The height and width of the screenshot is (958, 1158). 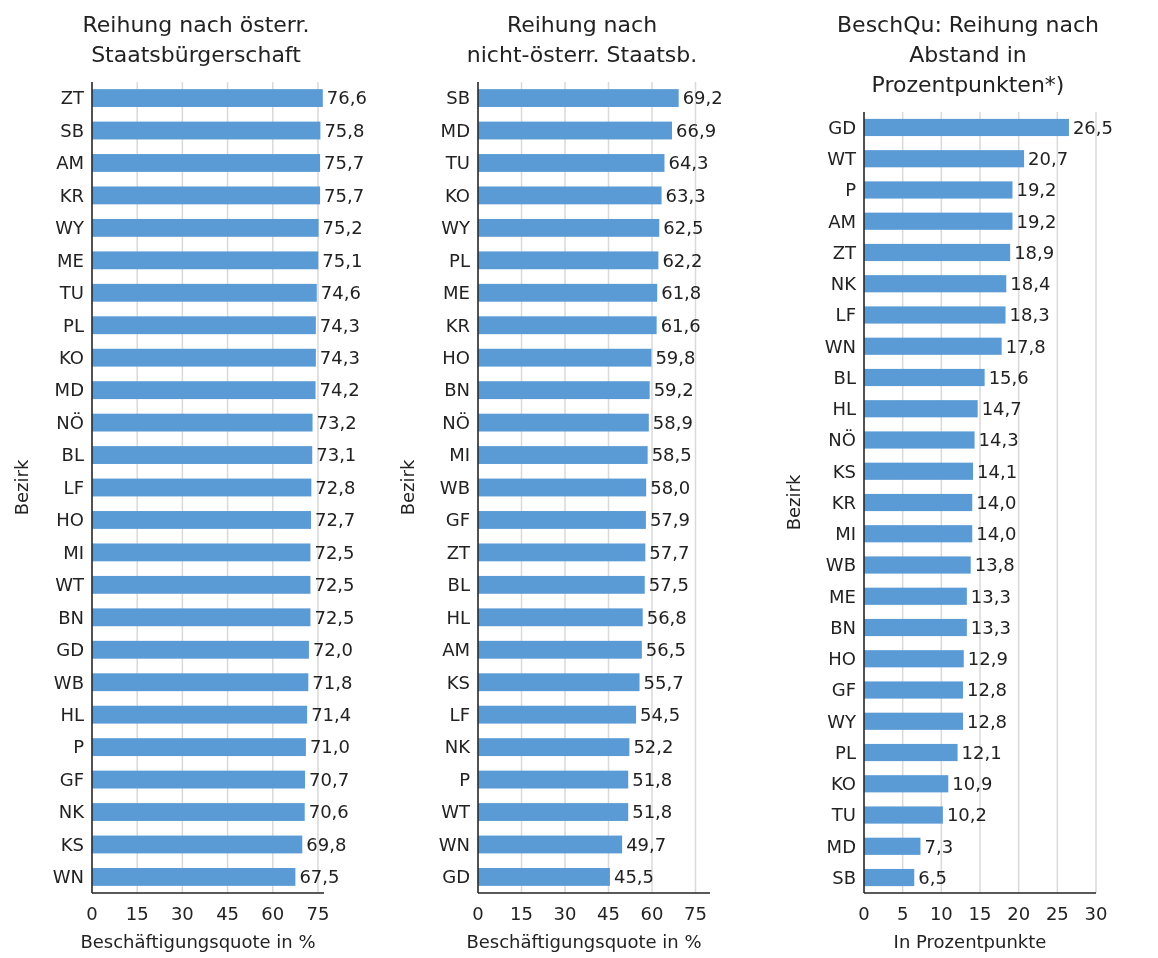 What do you see at coordinates (456, 293) in the screenshot?
I see `y-tick-label: ME` at bounding box center [456, 293].